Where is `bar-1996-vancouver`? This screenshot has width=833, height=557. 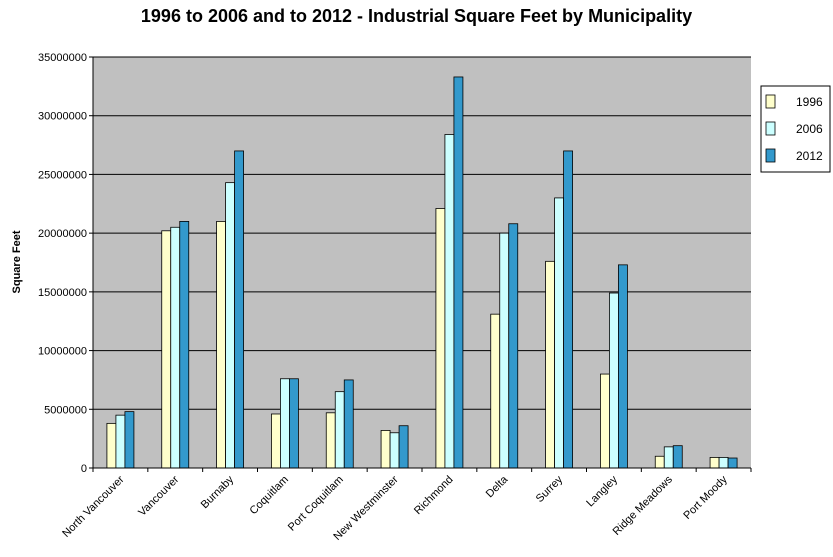
bar-1996-vancouver is located at coordinates (166, 349).